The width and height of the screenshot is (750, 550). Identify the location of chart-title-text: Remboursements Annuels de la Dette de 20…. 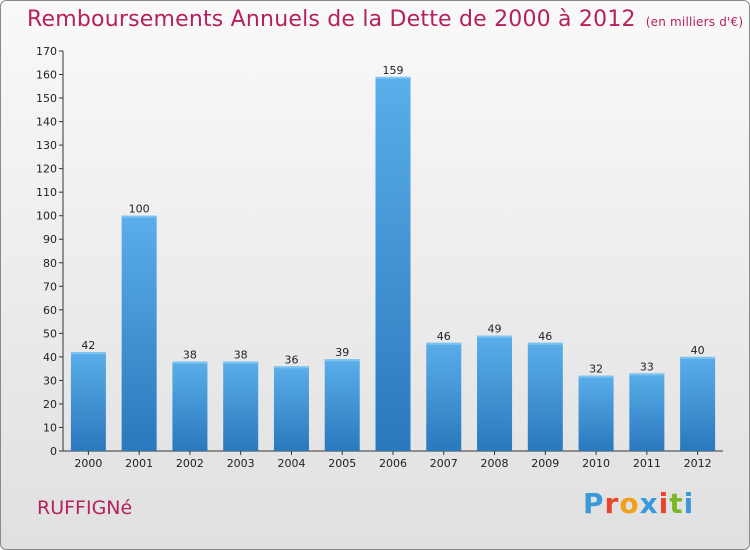
(331, 19).